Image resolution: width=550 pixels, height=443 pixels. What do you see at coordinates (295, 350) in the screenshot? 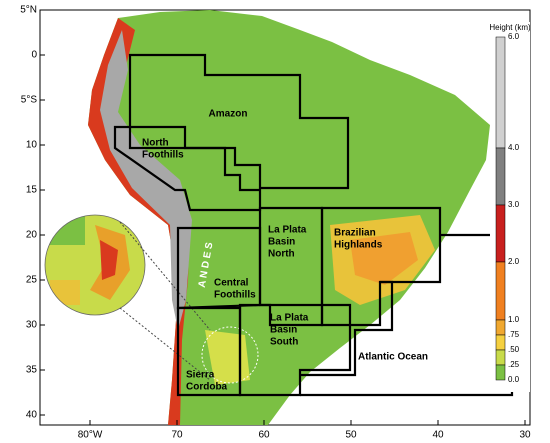
I see `la-plata-south-box` at bounding box center [295, 350].